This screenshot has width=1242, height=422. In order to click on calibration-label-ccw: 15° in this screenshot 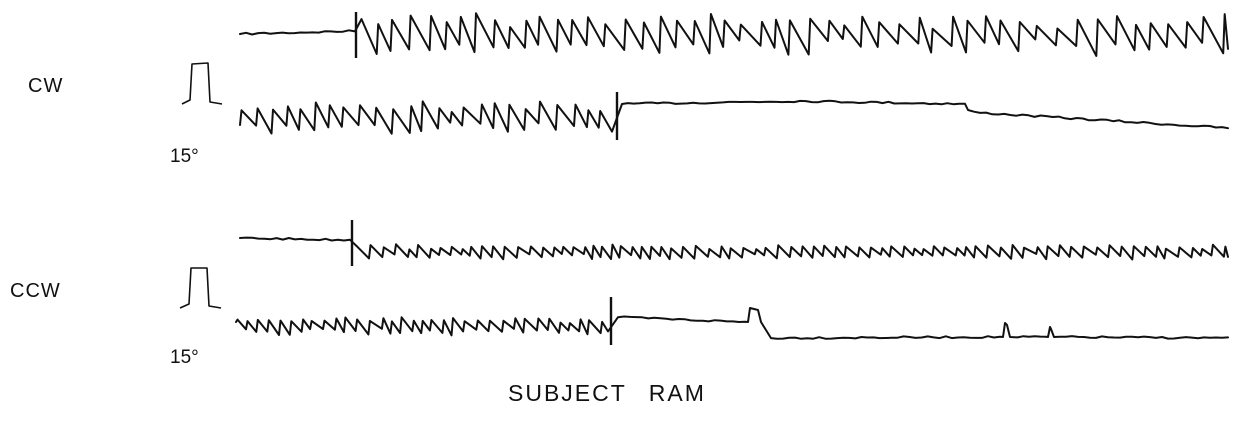, I will do `click(184, 357)`.